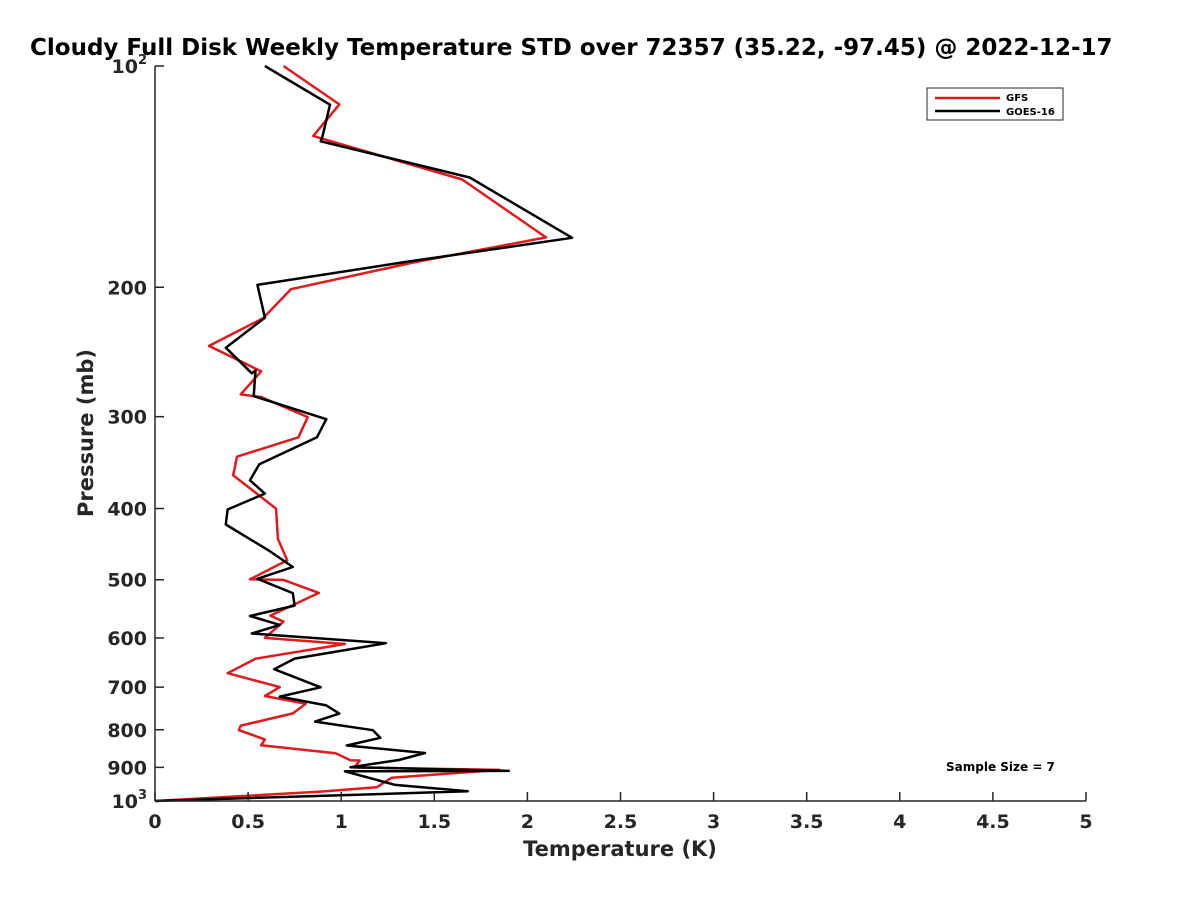 The image size is (1200, 900). I want to click on y-tick-label-exponent: 3, so click(142, 795).